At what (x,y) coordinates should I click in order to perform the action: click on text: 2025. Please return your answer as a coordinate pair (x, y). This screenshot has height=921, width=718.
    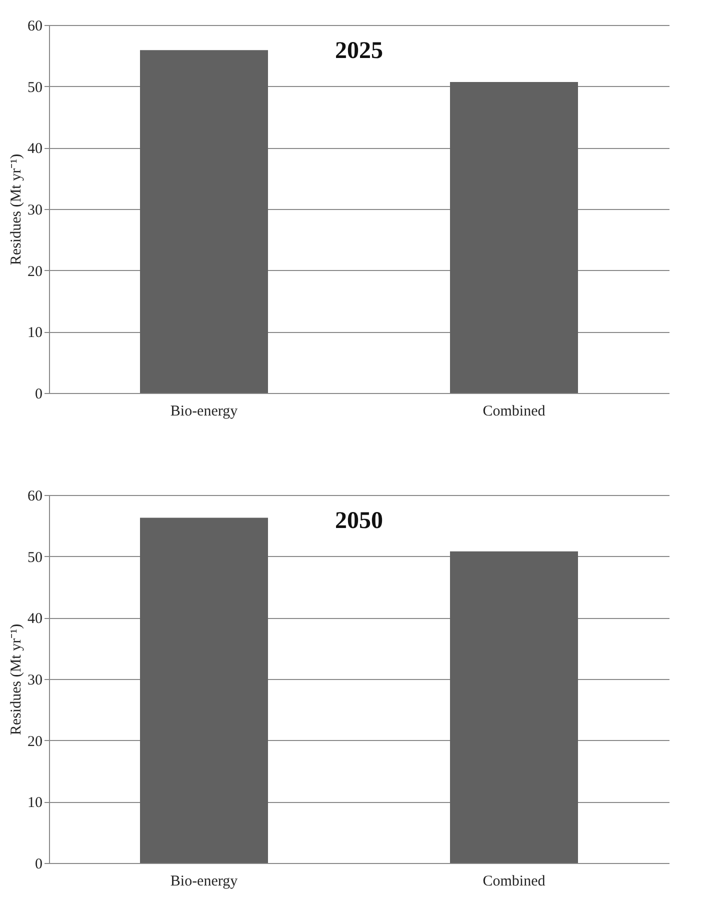
    Looking at the image, I should click on (359, 51).